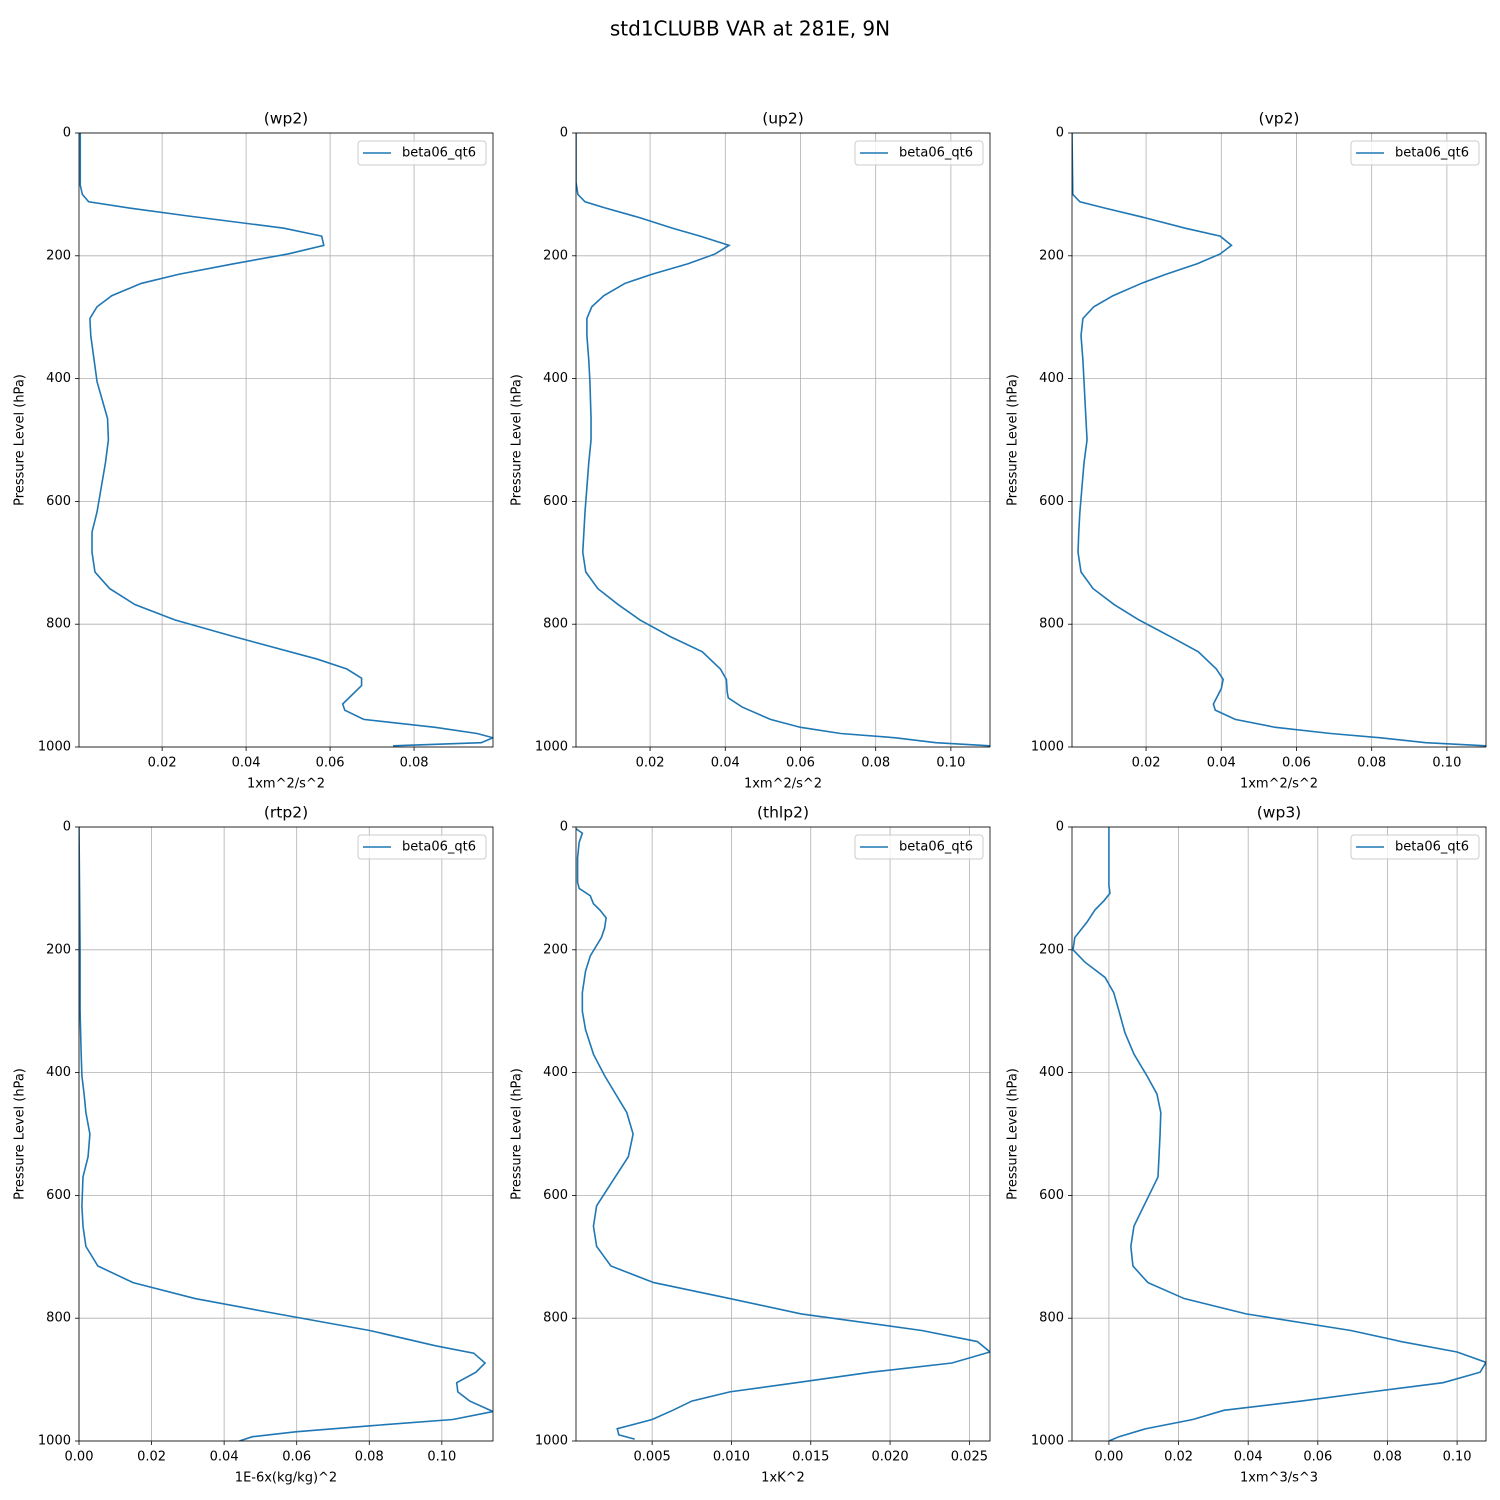 The image size is (1500, 1500). Describe the element at coordinates (652, 1457) in the screenshot. I see `x-tick-label: 0.005` at that location.